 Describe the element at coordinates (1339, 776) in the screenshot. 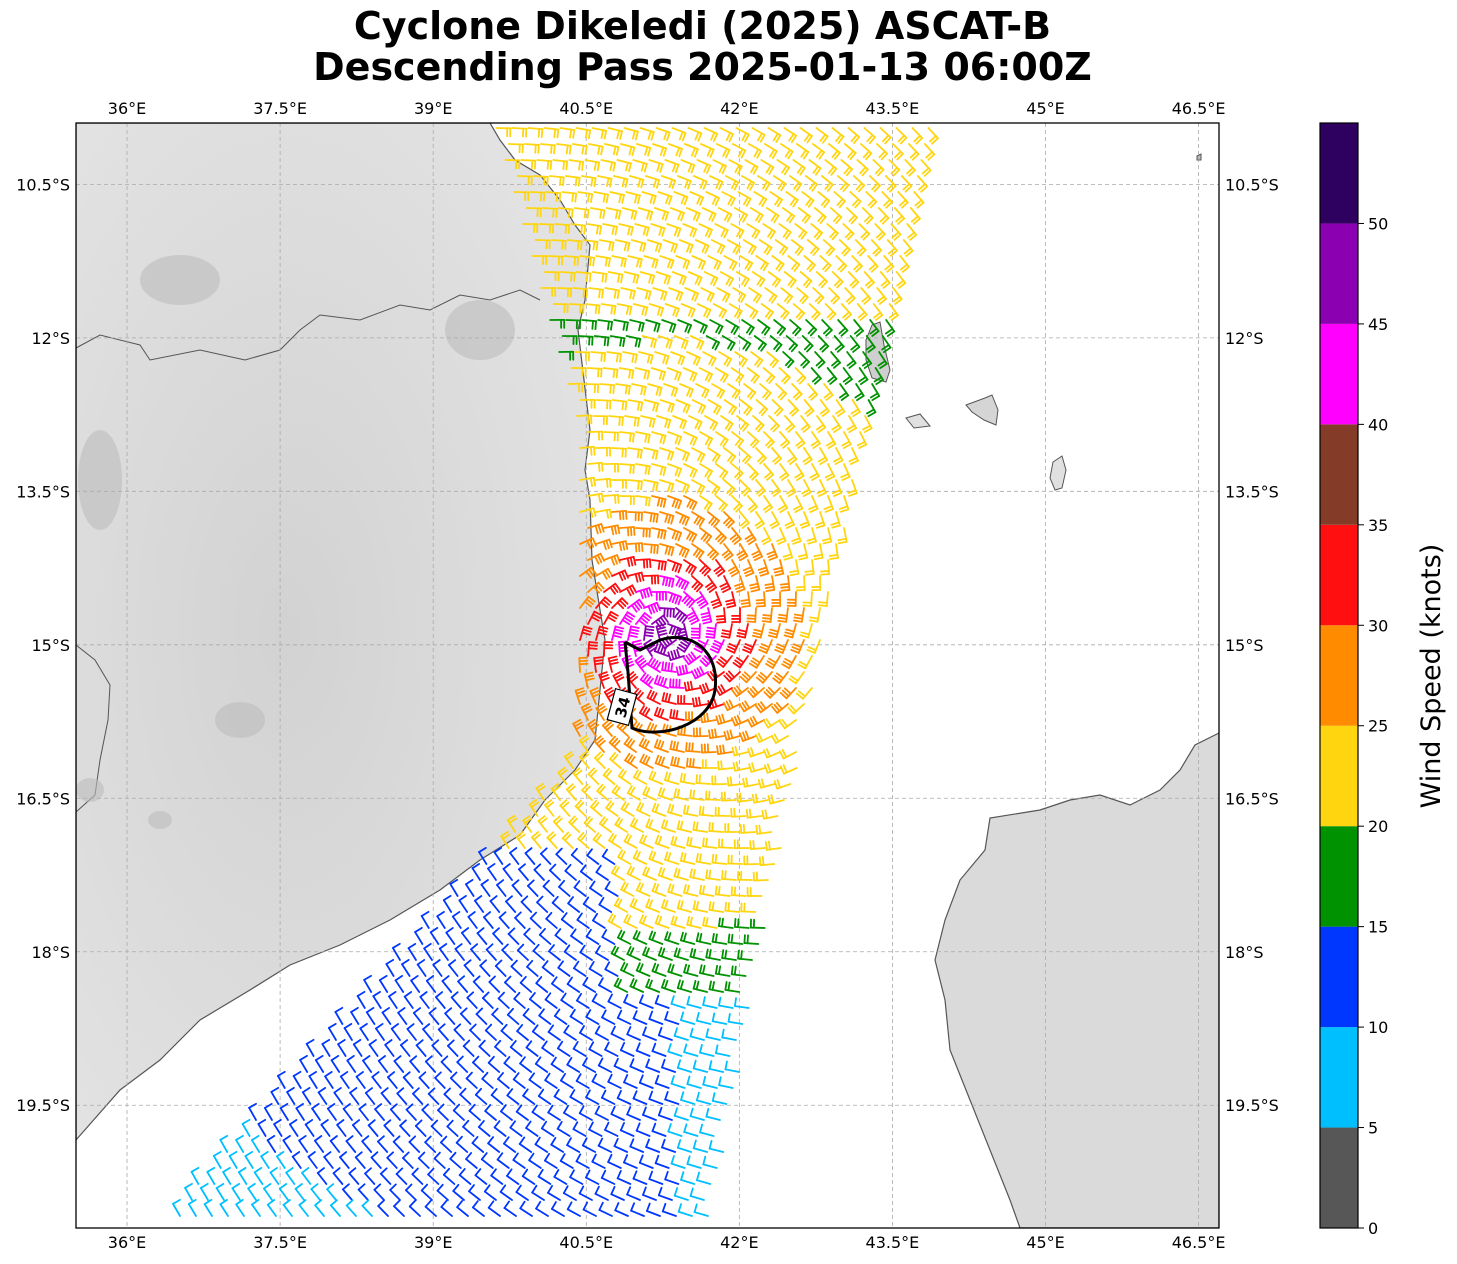

I see `colorbar-bin` at that location.